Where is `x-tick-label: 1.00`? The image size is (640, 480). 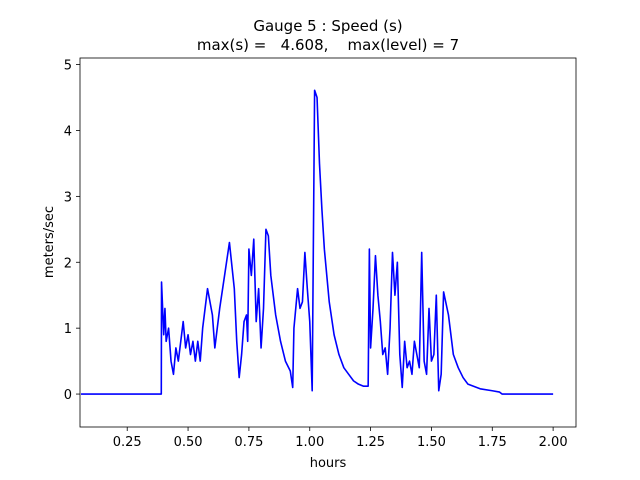
x-tick-label: 1.00 is located at coordinates (309, 442).